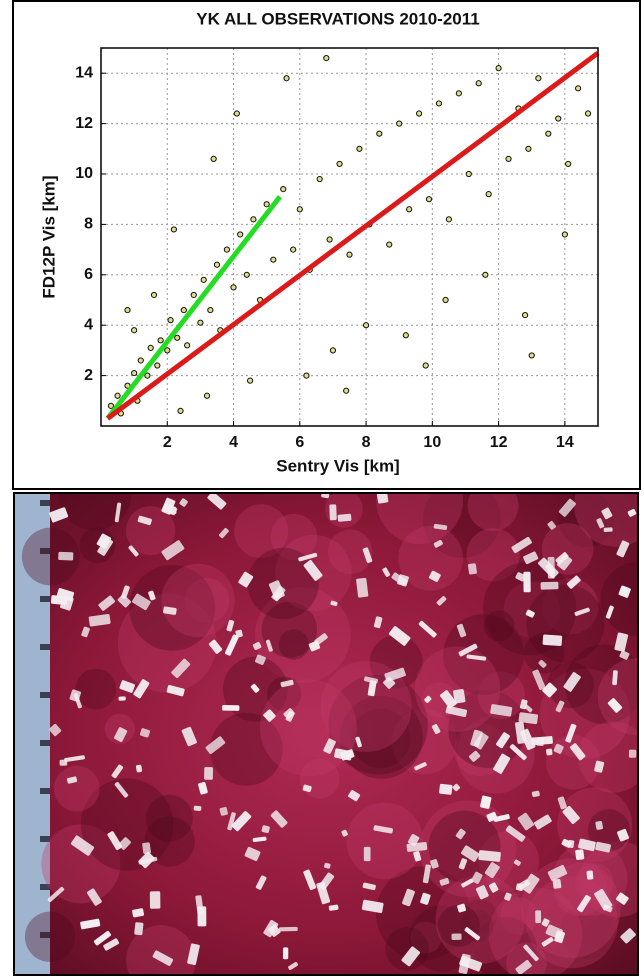  I want to click on x-axis-label: Sentry Vis [km], so click(337, 465).